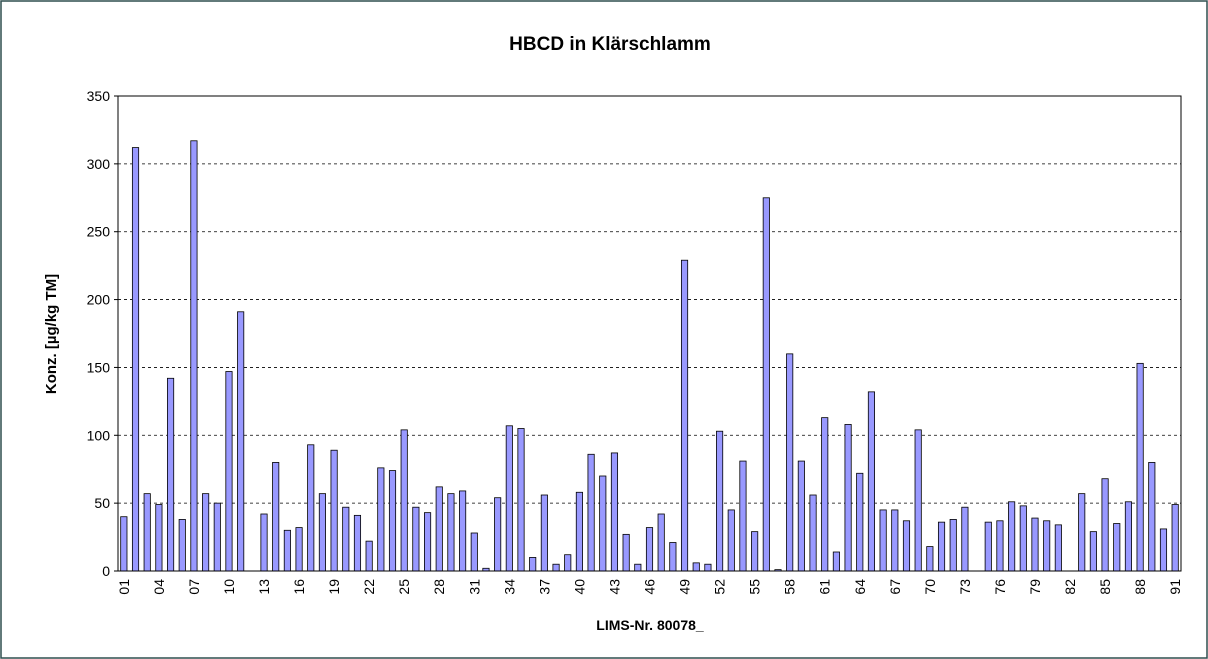 Image resolution: width=1208 pixels, height=659 pixels. Describe the element at coordinates (860, 587) in the screenshot. I see `x-tick-label: 64` at that location.